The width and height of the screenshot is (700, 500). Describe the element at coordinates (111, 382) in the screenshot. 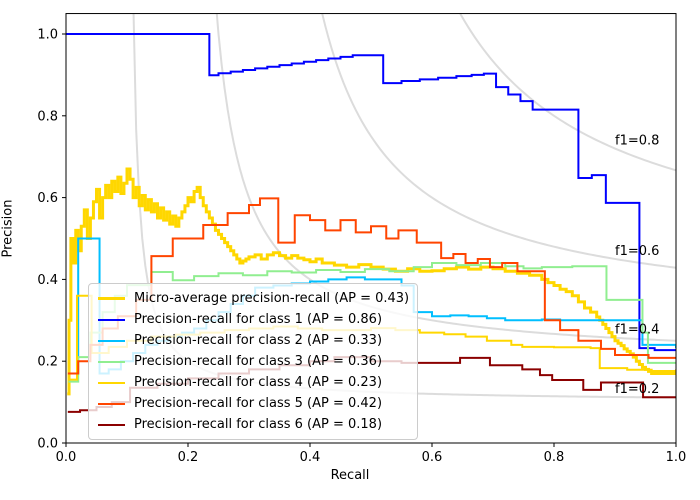

I see `class-4-line-swatch` at that location.